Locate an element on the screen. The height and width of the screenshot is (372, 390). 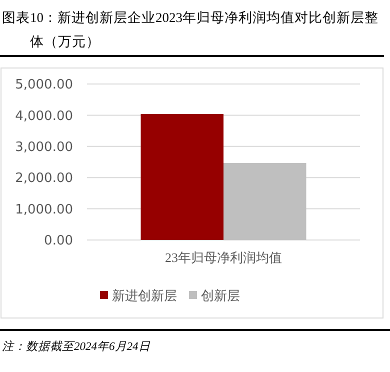
y-tick-label: 1,000.00 is located at coordinates (44, 210).